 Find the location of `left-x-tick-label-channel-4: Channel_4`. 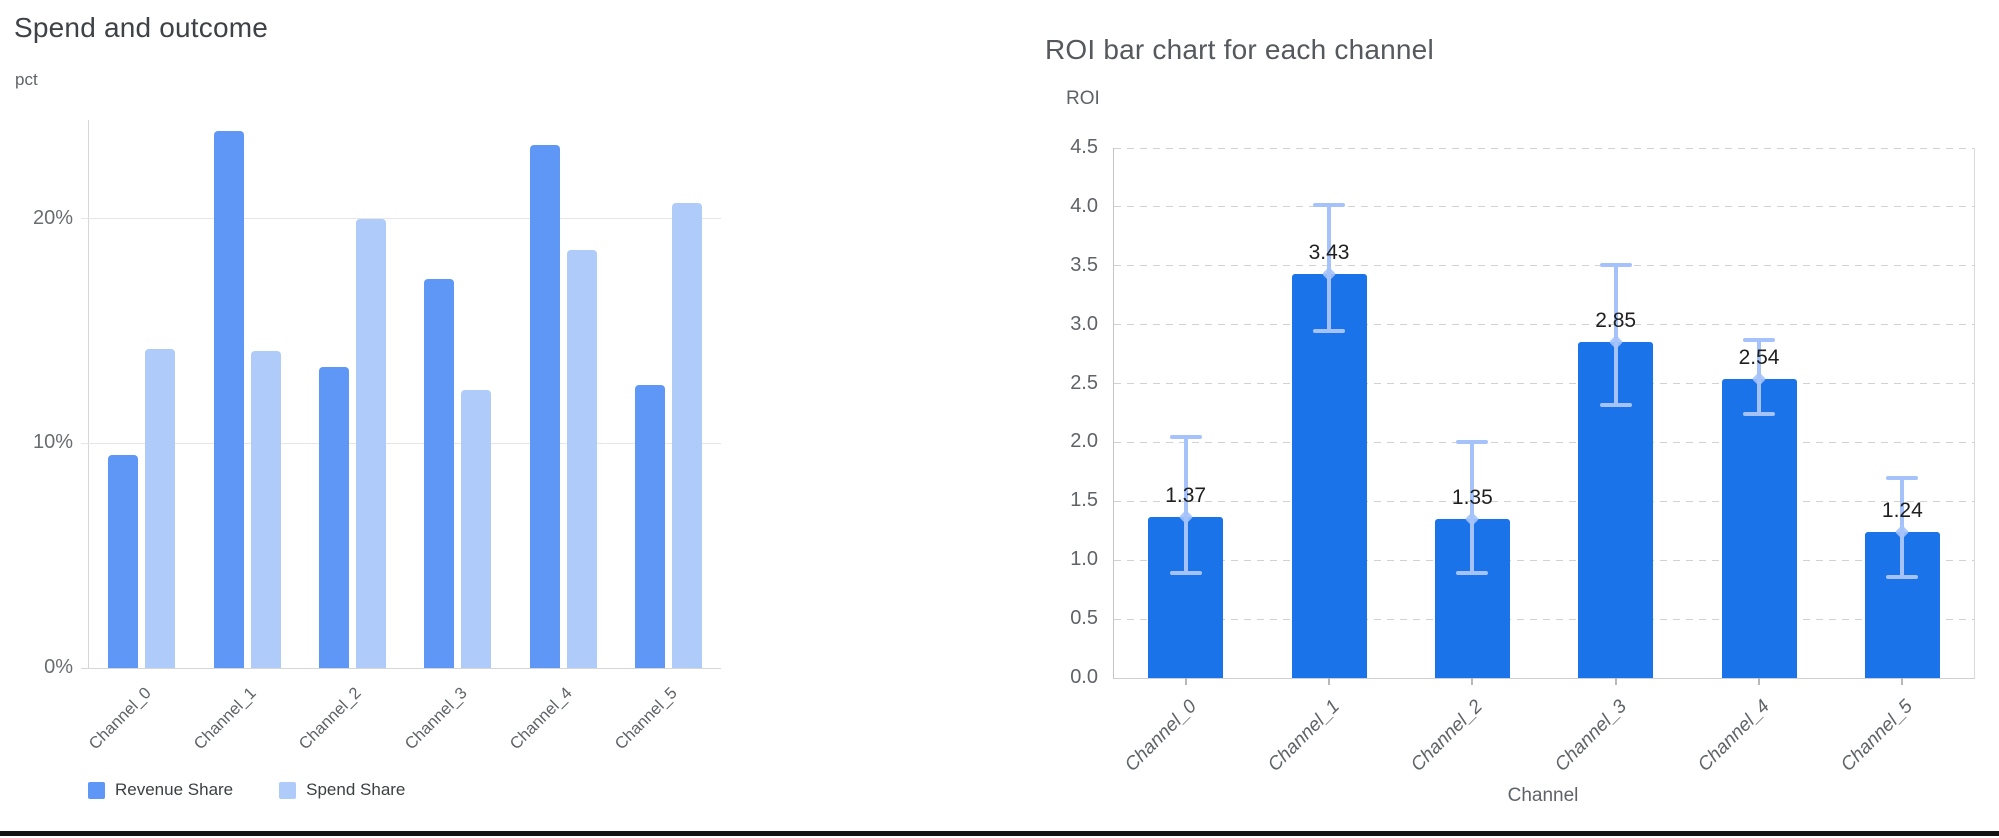

left-x-tick-label-channel-4: Channel_4 is located at coordinates (541, 719).